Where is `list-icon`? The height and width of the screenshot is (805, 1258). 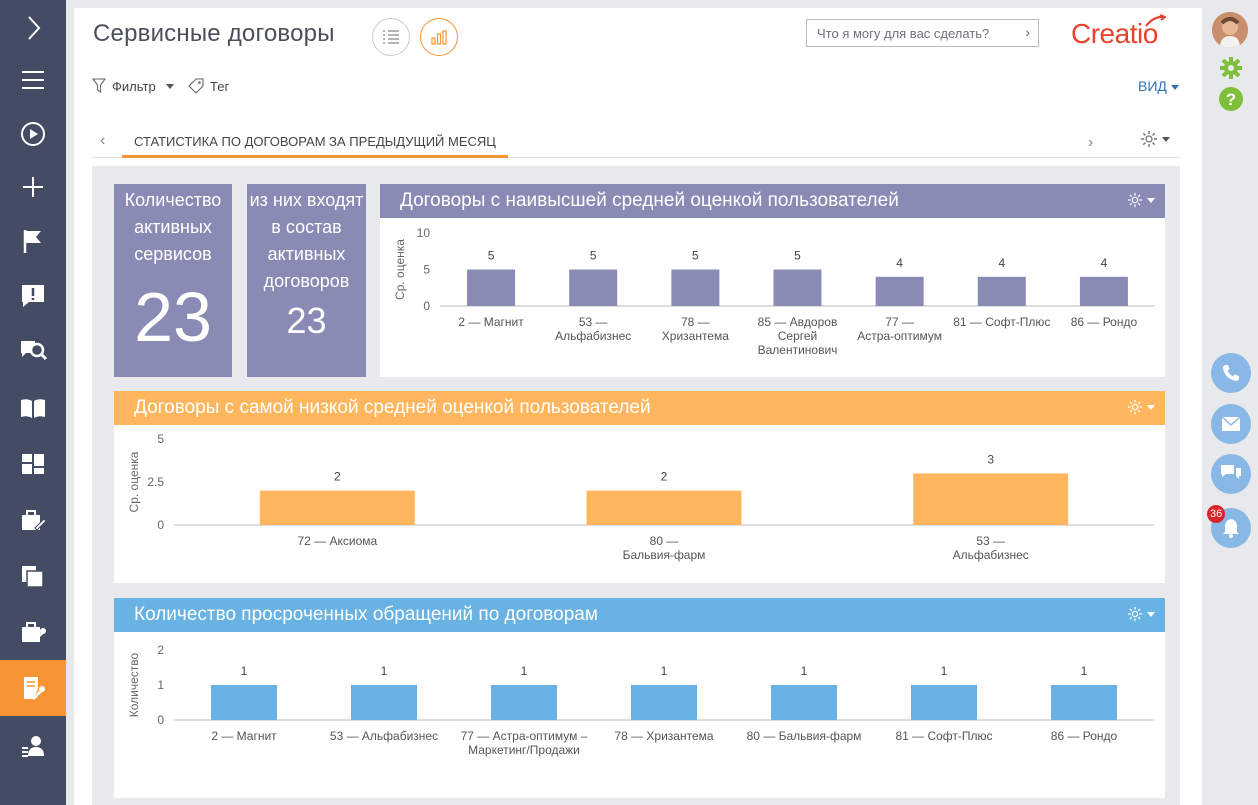 list-icon is located at coordinates (391, 37).